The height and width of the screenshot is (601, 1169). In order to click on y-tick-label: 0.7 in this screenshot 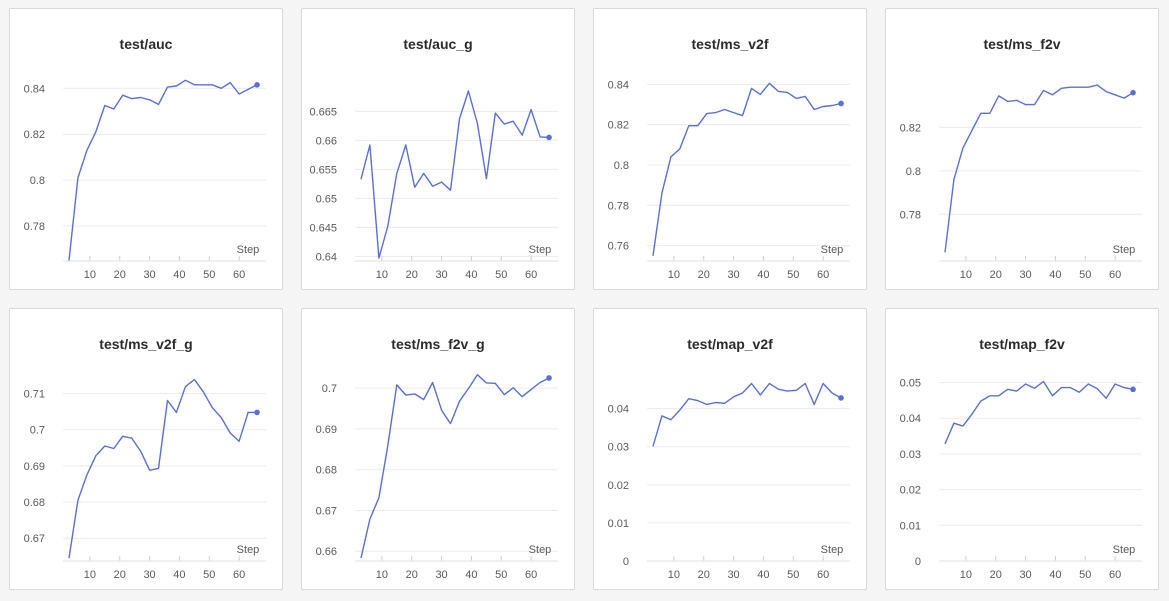, I will do `click(37, 431)`.